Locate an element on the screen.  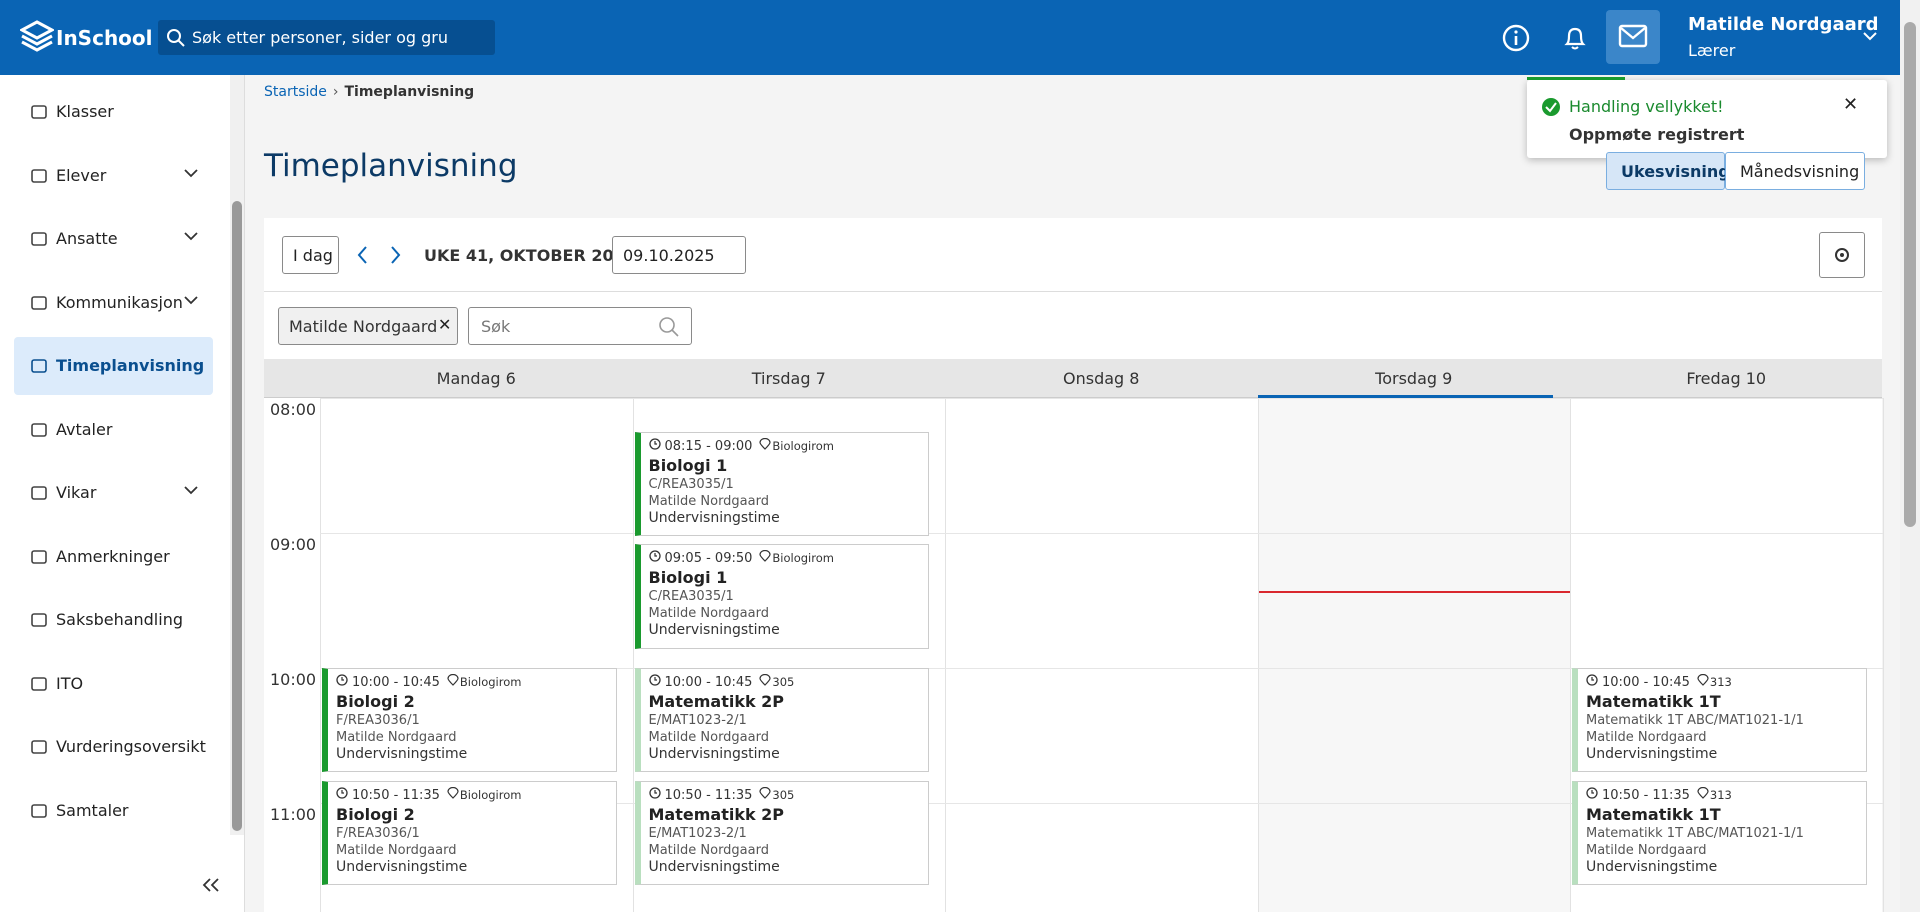
breadcrumb-item: Startside is located at coordinates (295, 92).